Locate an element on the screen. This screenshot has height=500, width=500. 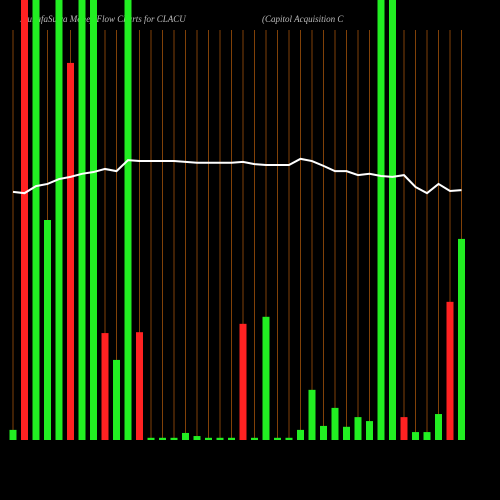
chart-title: MunafaSutra Money Flow Charts for CLACU is located at coordinates (102, 19).